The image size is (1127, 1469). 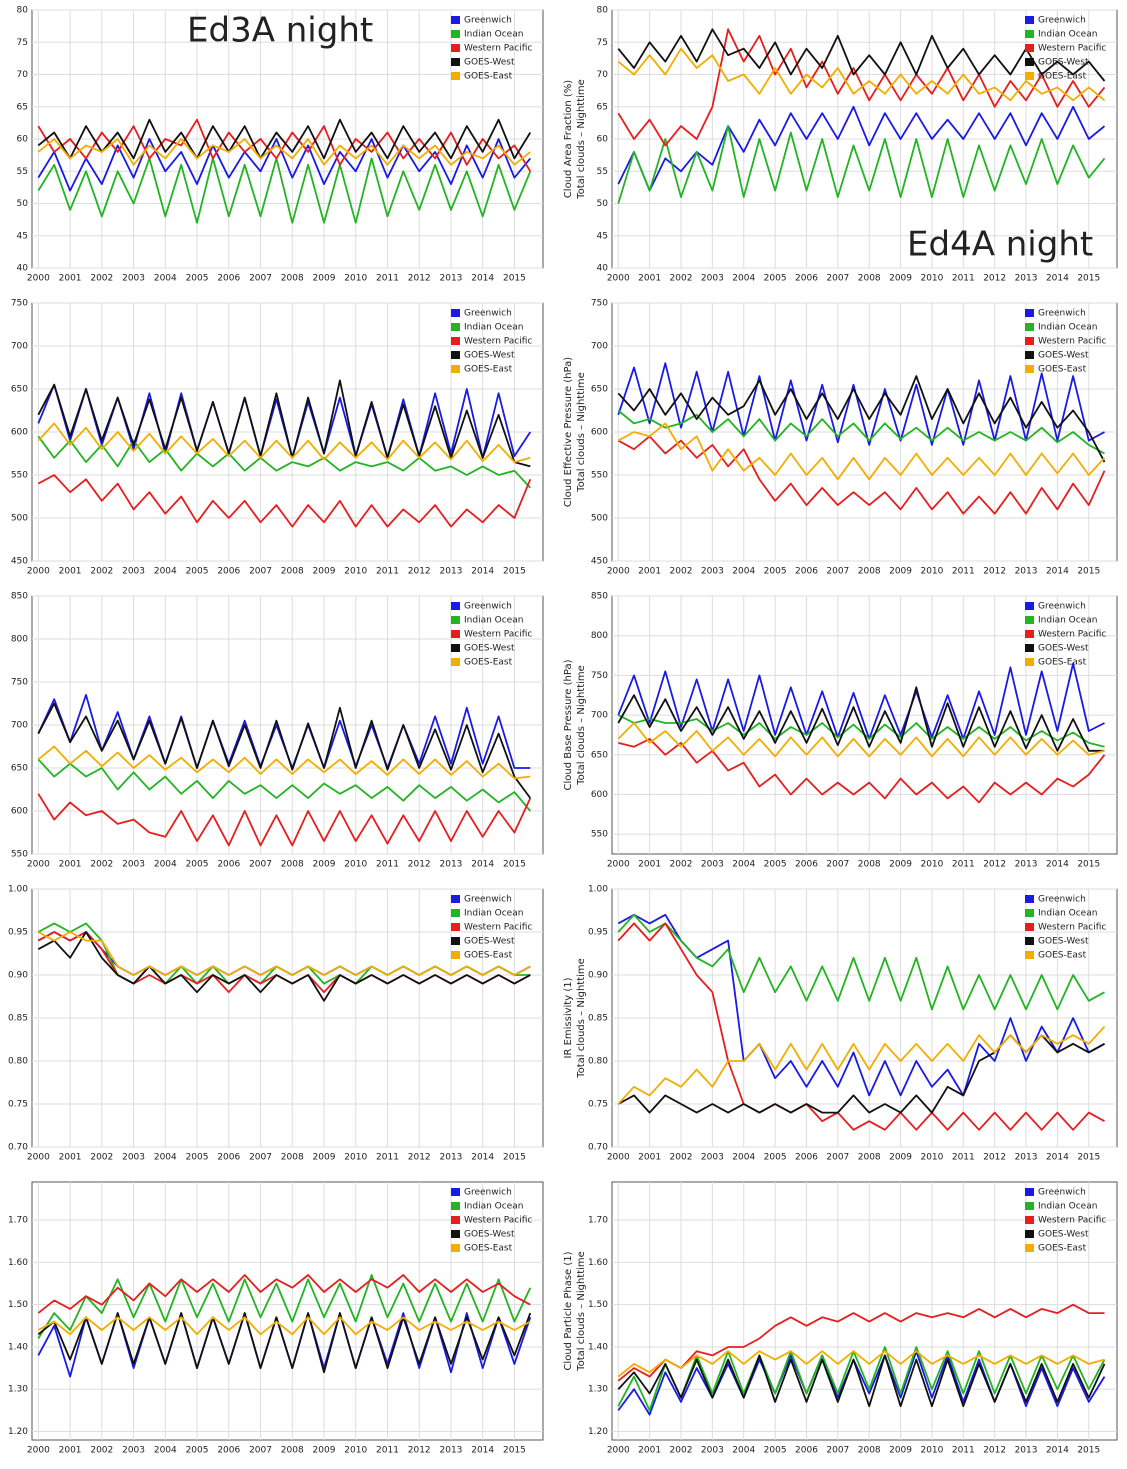 What do you see at coordinates (598, 933) in the screenshot?
I see `y-tick-label: 0.95` at bounding box center [598, 933].